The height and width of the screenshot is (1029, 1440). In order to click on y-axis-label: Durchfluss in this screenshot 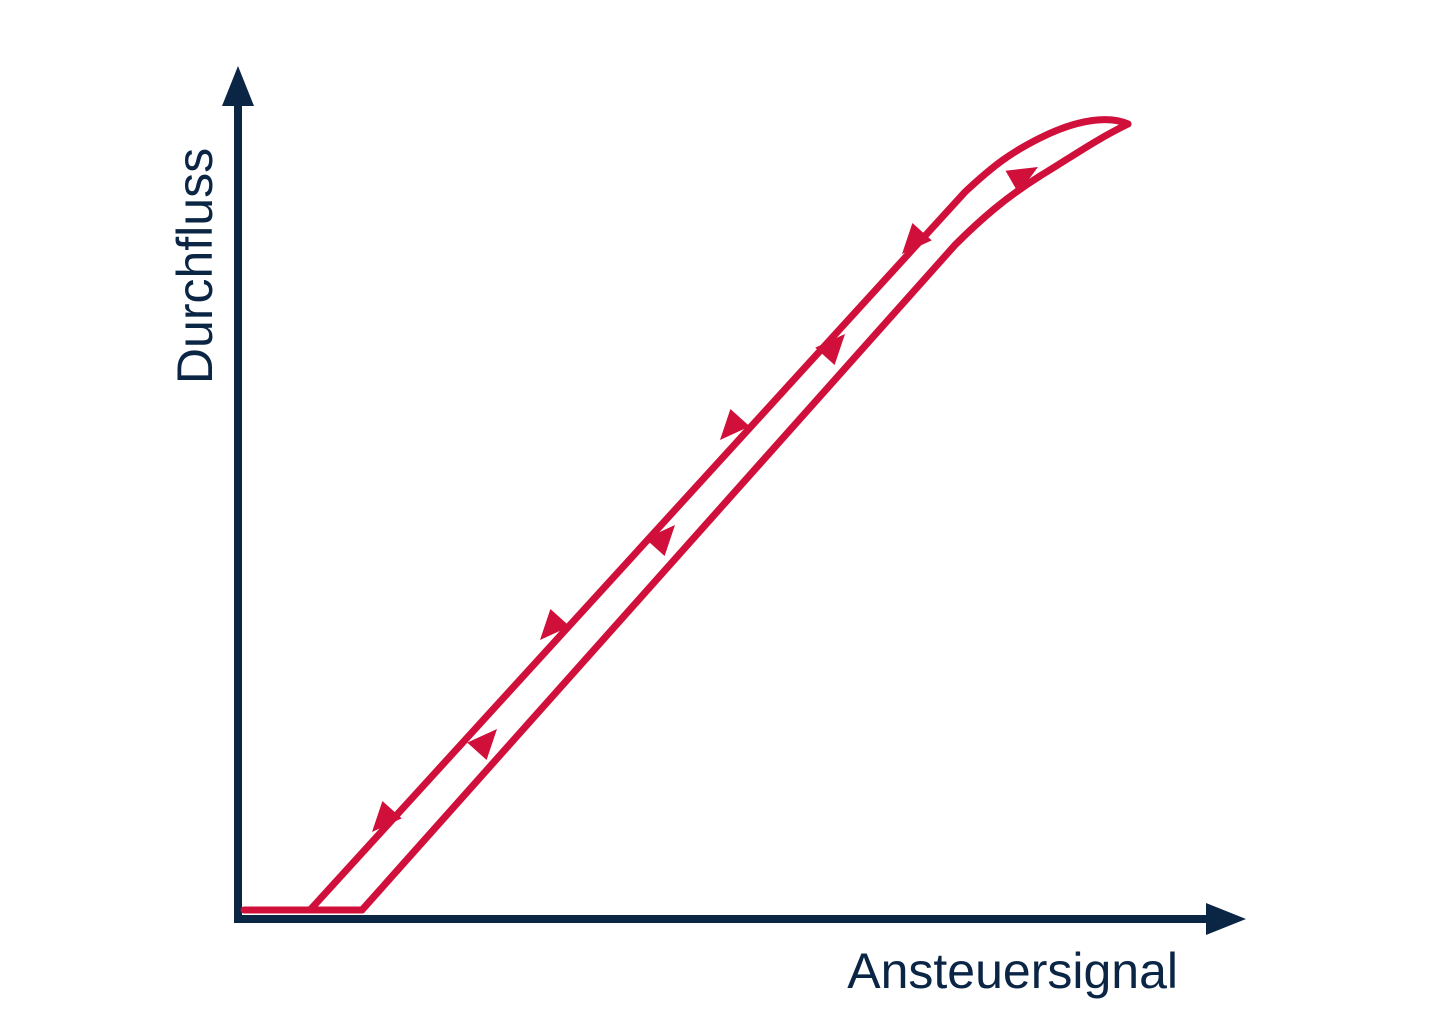, I will do `click(195, 266)`.